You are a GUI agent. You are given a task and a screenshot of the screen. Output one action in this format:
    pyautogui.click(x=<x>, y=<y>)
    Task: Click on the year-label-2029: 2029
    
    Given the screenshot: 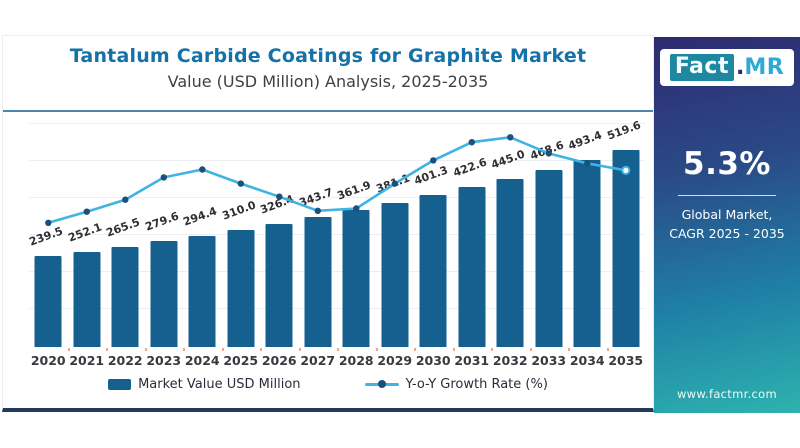 What is the action you would take?
    pyautogui.click(x=395, y=360)
    